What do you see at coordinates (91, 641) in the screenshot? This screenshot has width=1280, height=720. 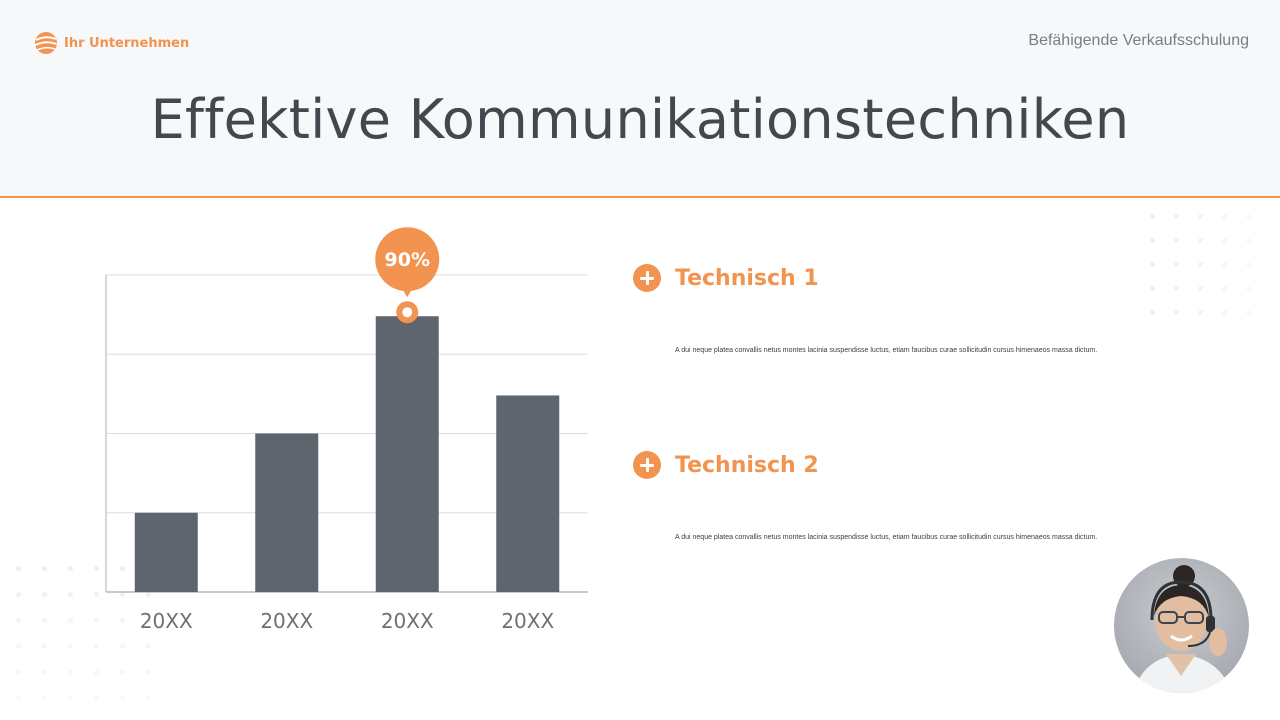 I see `decorative-dots-bottom-left` at bounding box center [91, 641].